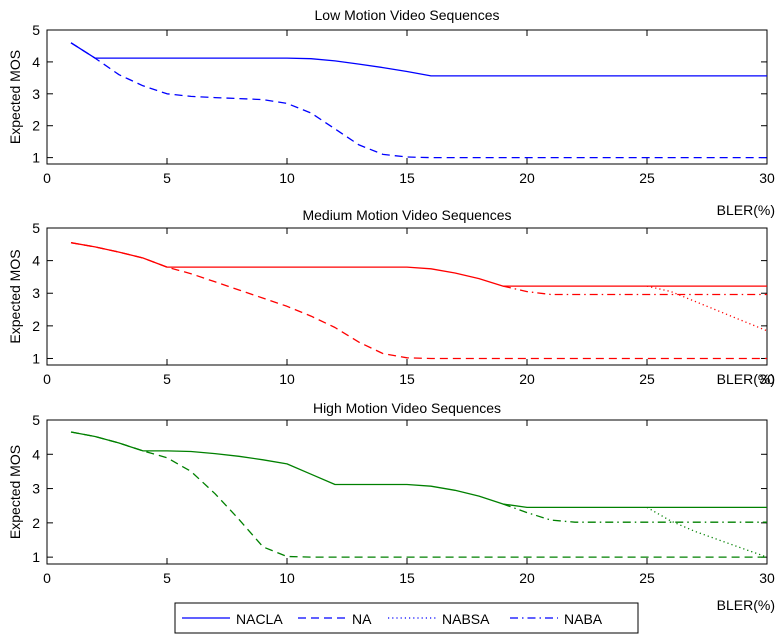  Describe the element at coordinates (406, 215) in the screenshot. I see `chart-title: Medium Motion Video Sequences` at that location.